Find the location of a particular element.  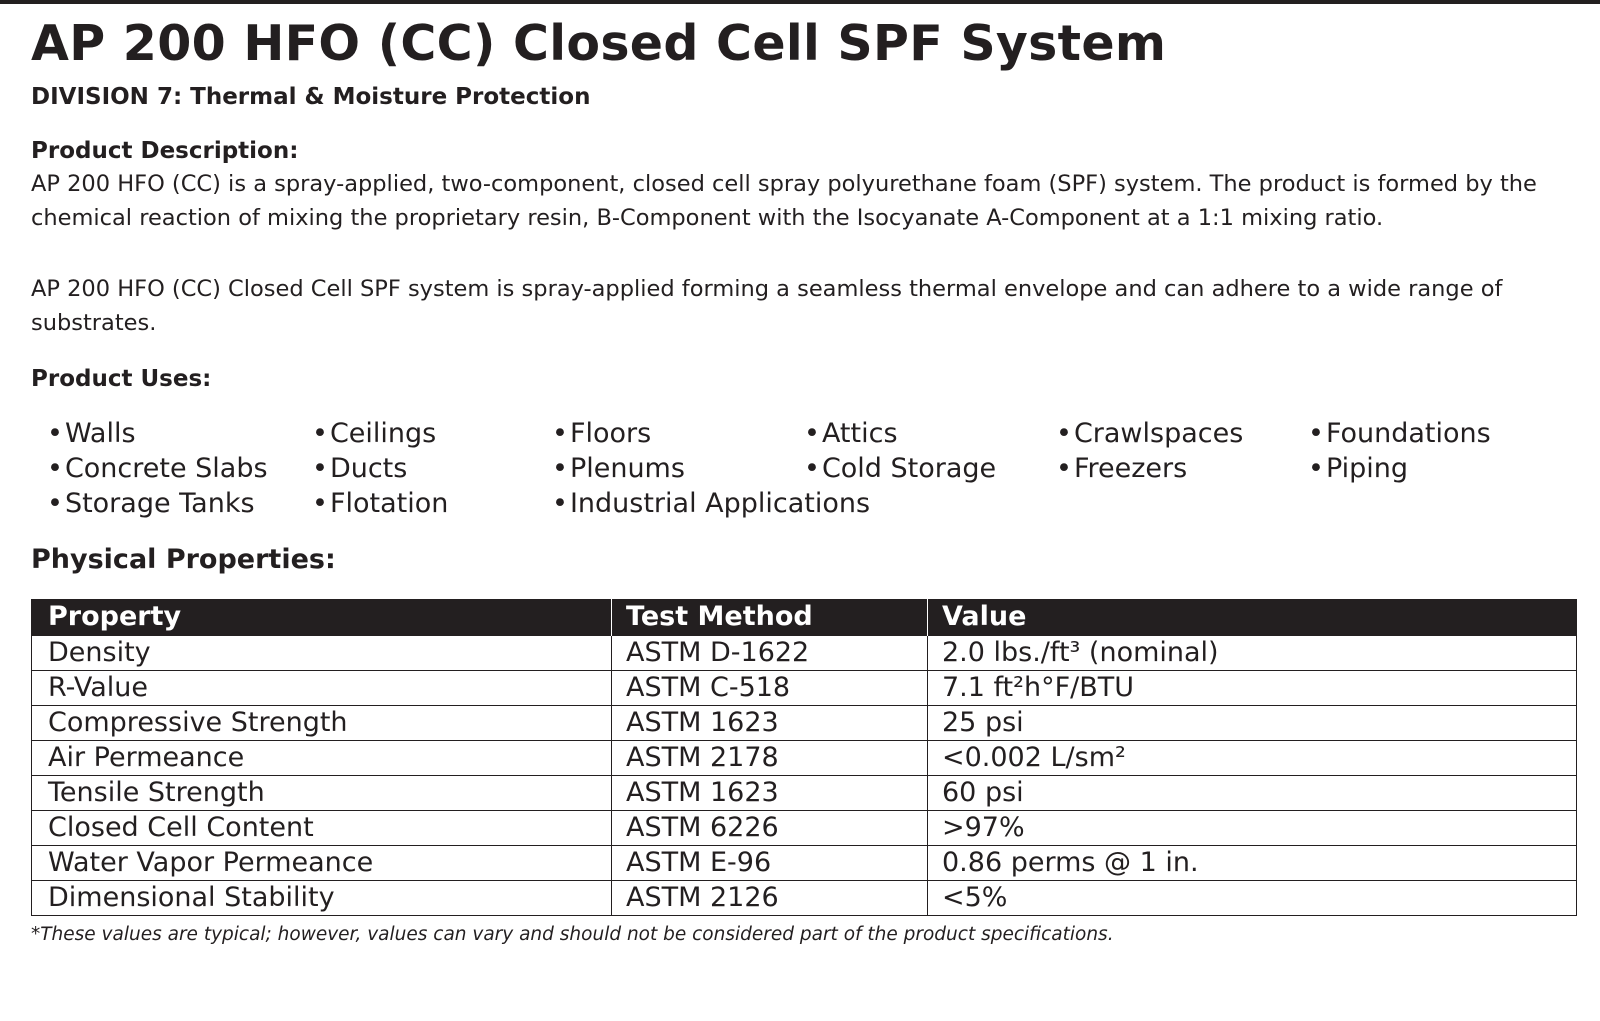

use-label: Freezers is located at coordinates (1130, 468).